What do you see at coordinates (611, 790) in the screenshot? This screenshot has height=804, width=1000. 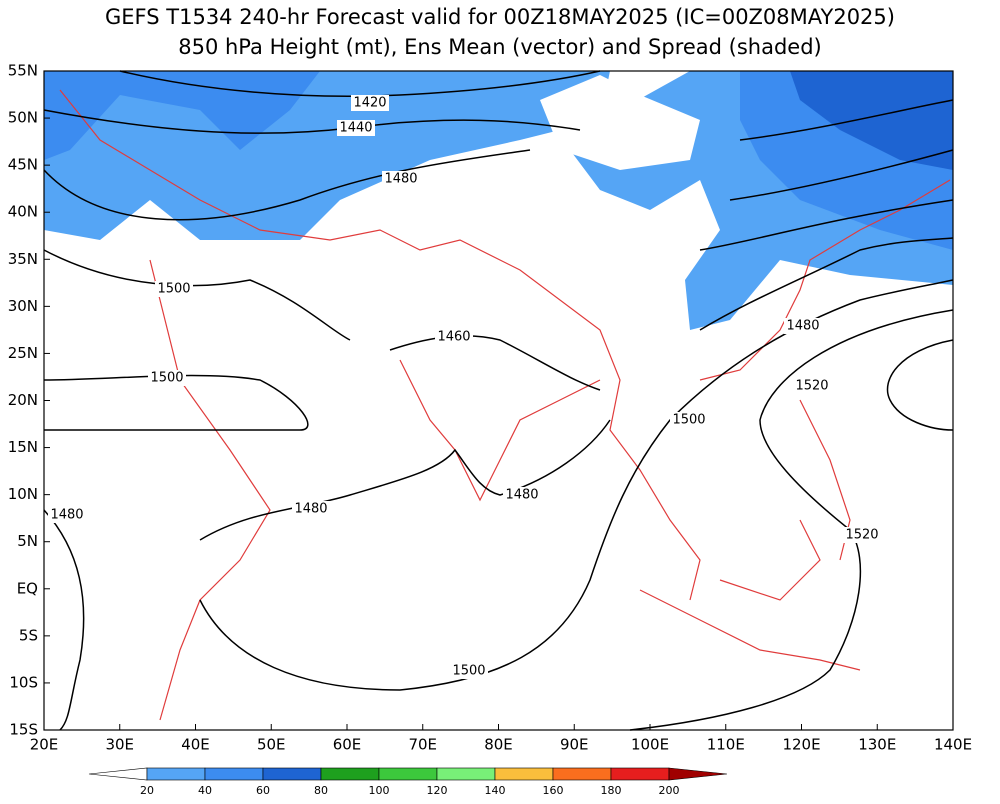 I see `colorbar-label: 180` at bounding box center [611, 790].